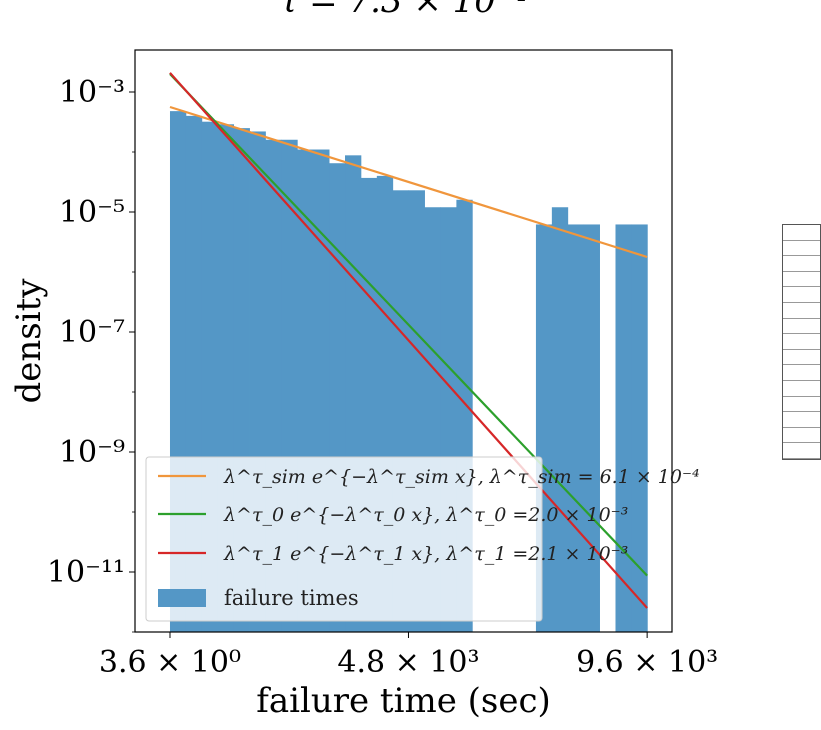  Describe the element at coordinates (647, 662) in the screenshot. I see `x-tick-label: 9.6 × 10³` at that location.